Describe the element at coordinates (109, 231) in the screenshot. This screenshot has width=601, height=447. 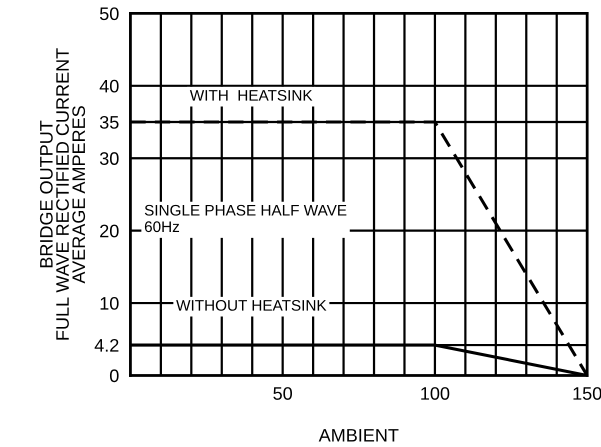
I see `y-tick-label: 20` at that location.